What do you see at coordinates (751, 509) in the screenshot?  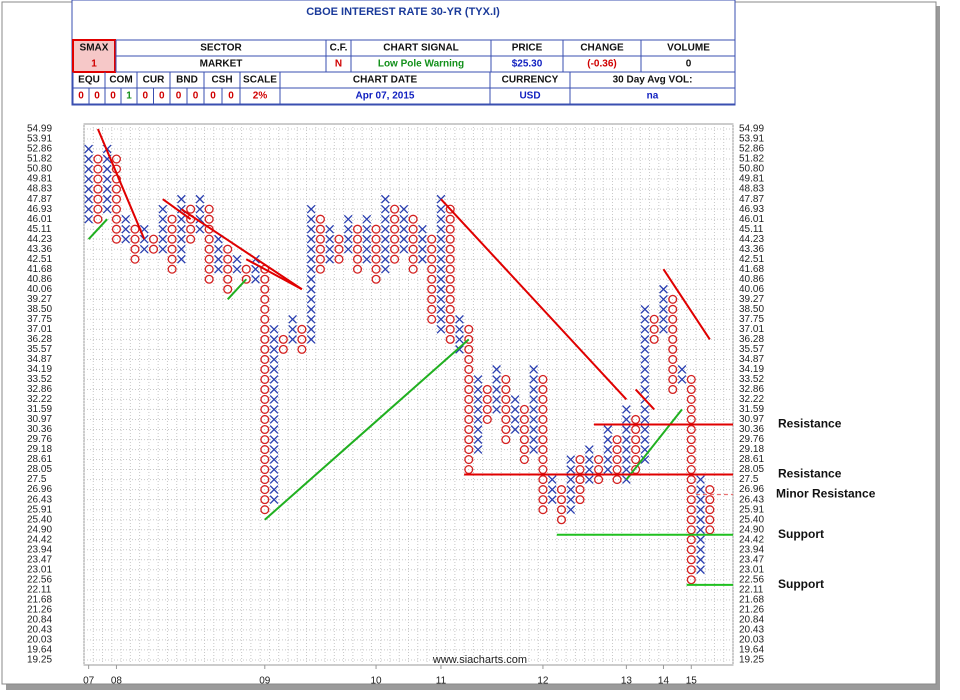 I see `y-tick-label-right: 25.91` at bounding box center [751, 509].